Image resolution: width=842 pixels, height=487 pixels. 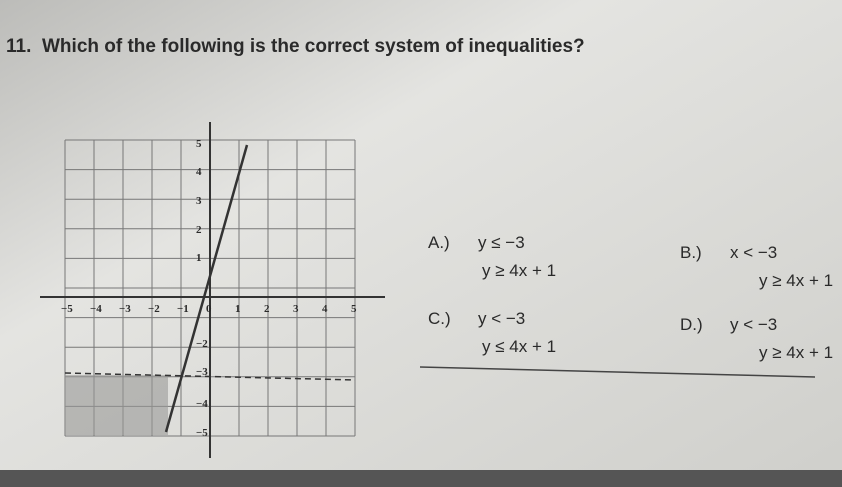 What do you see at coordinates (116, 405) in the screenshot?
I see `shaded-region` at bounding box center [116, 405].